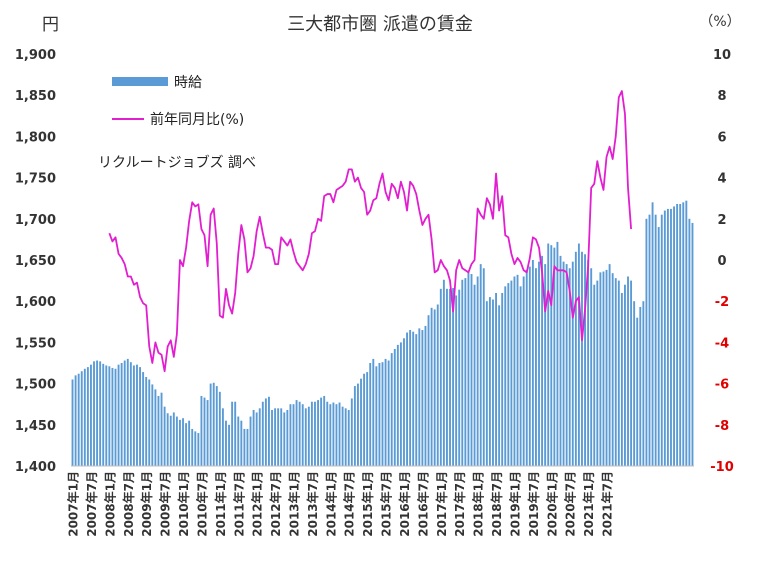 The image size is (758, 562). I want to click on right-tick-label: 4, so click(721, 179).